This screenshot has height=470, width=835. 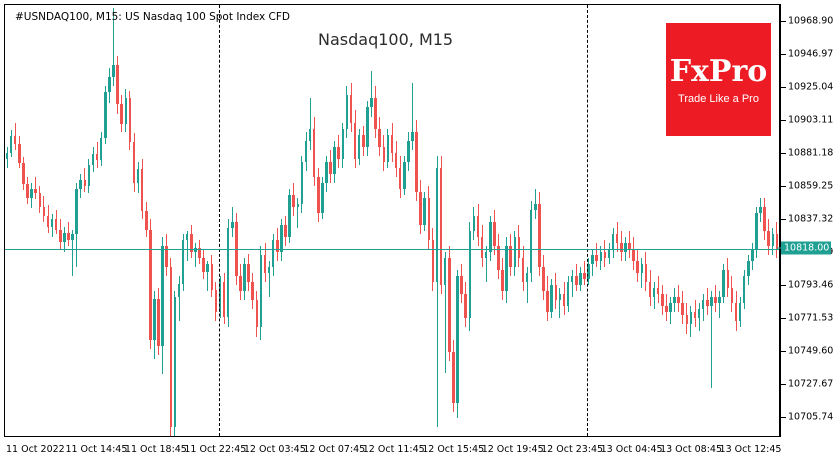 What do you see at coordinates (572, 449) in the screenshot?
I see `time-axis-label: 12 Oct 23:45` at bounding box center [572, 449].